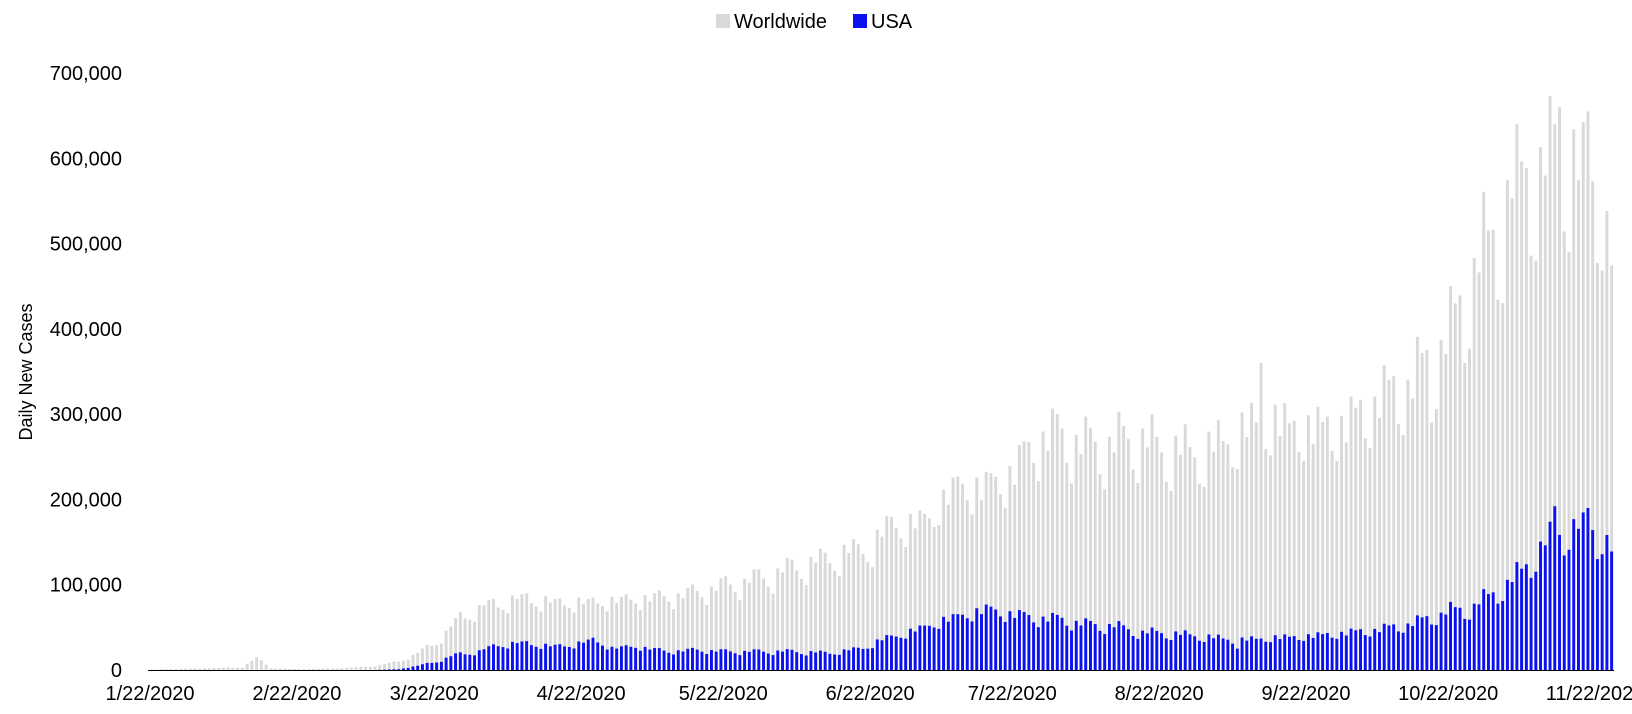 This screenshot has height=714, width=1632. Describe the element at coordinates (296, 694) in the screenshot. I see `x-tick-label: 2/22/2020` at that location.